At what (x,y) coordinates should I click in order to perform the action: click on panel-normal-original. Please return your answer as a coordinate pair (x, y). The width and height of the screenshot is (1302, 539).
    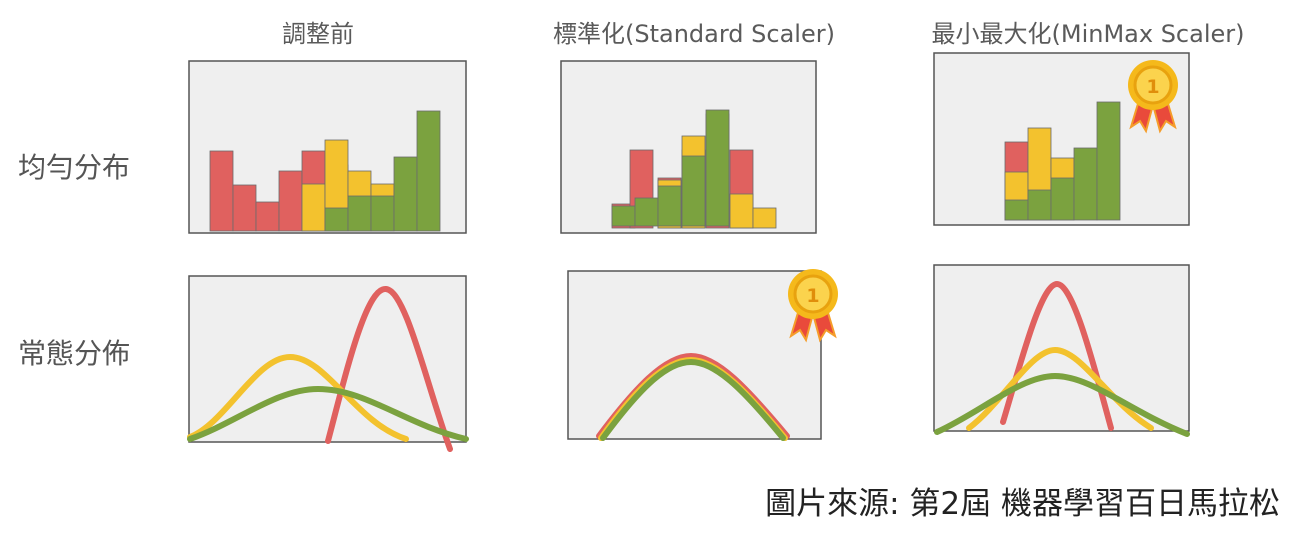
    Looking at the image, I should click on (328, 363).